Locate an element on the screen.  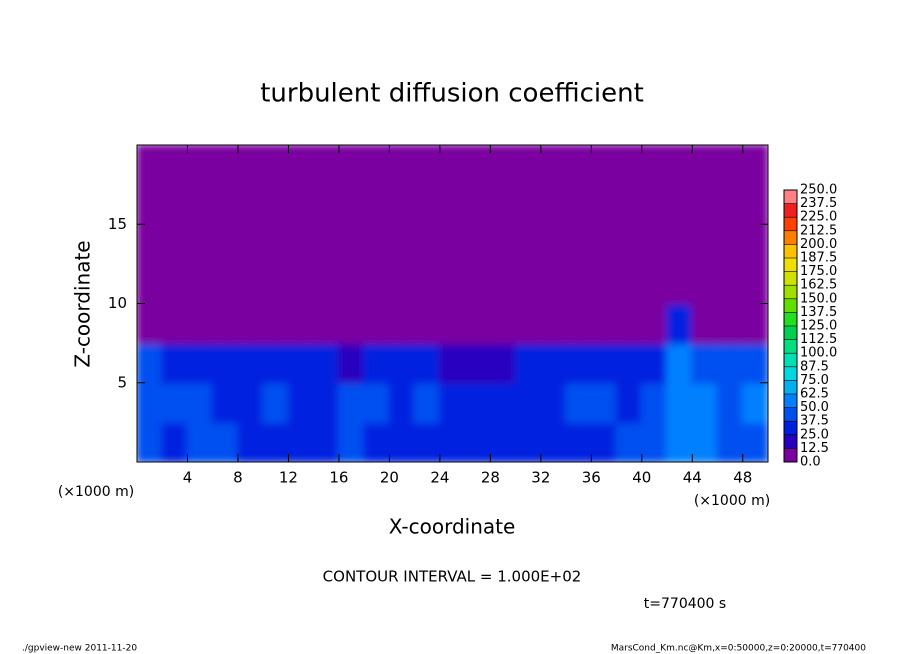
y-tick-label: 10 is located at coordinates (117, 303).